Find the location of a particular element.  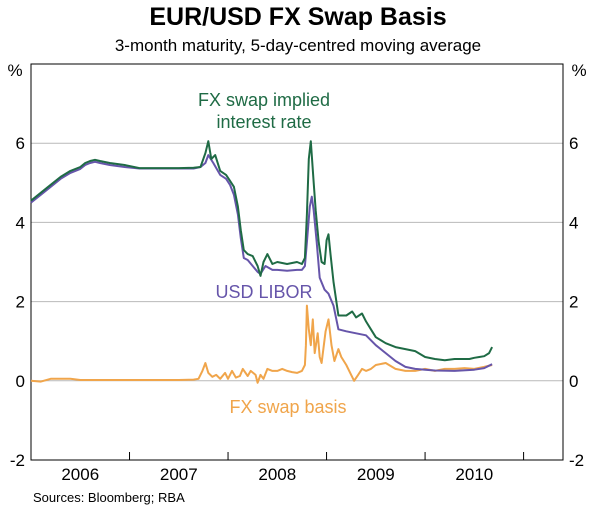

y-axis-right: -2 0 2 4 6 is located at coordinates (576, 302).